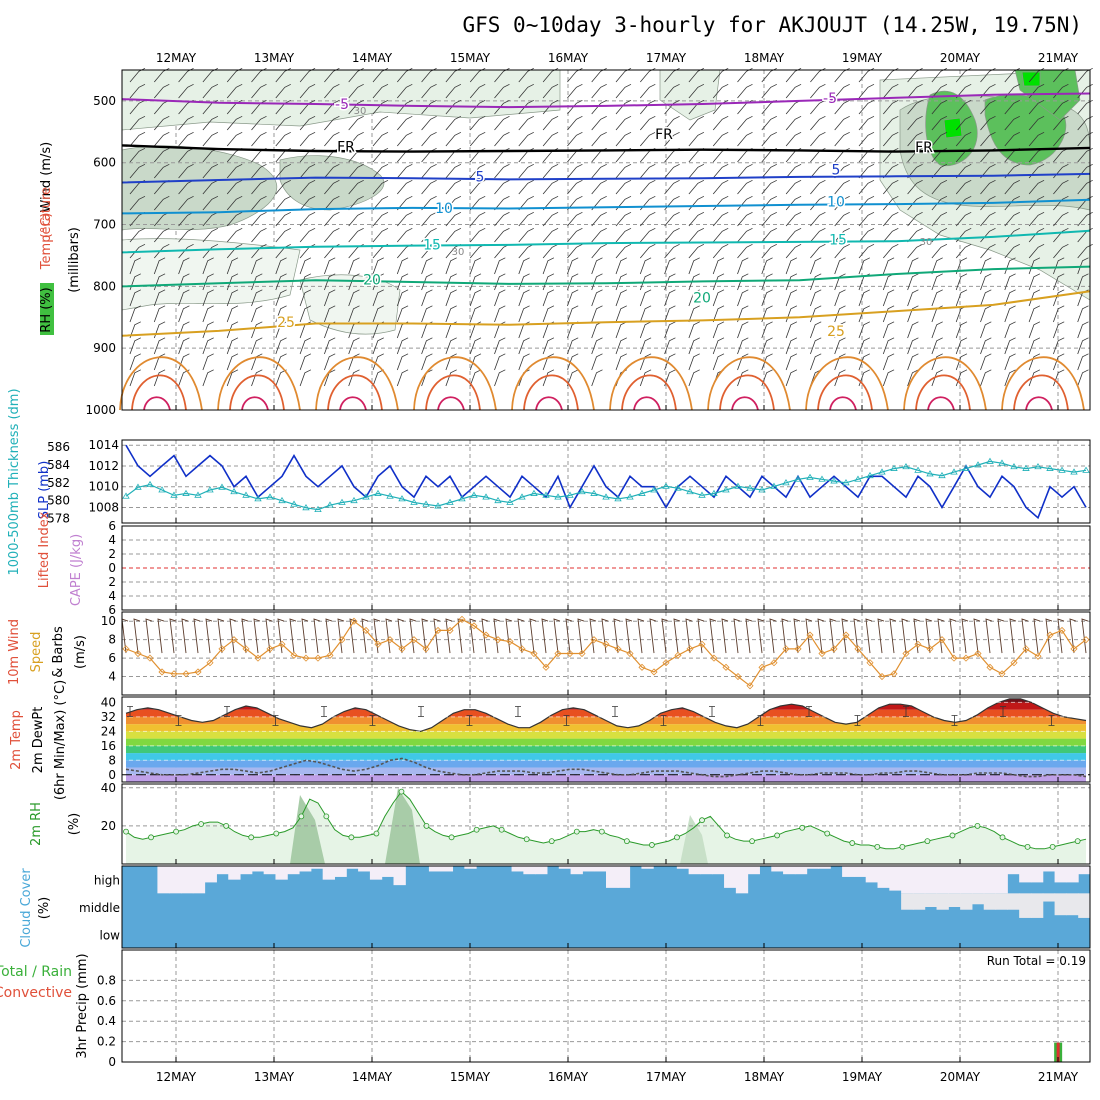  Describe the element at coordinates (108, 746) in the screenshot. I see `temp-tick-16: 16` at that location.